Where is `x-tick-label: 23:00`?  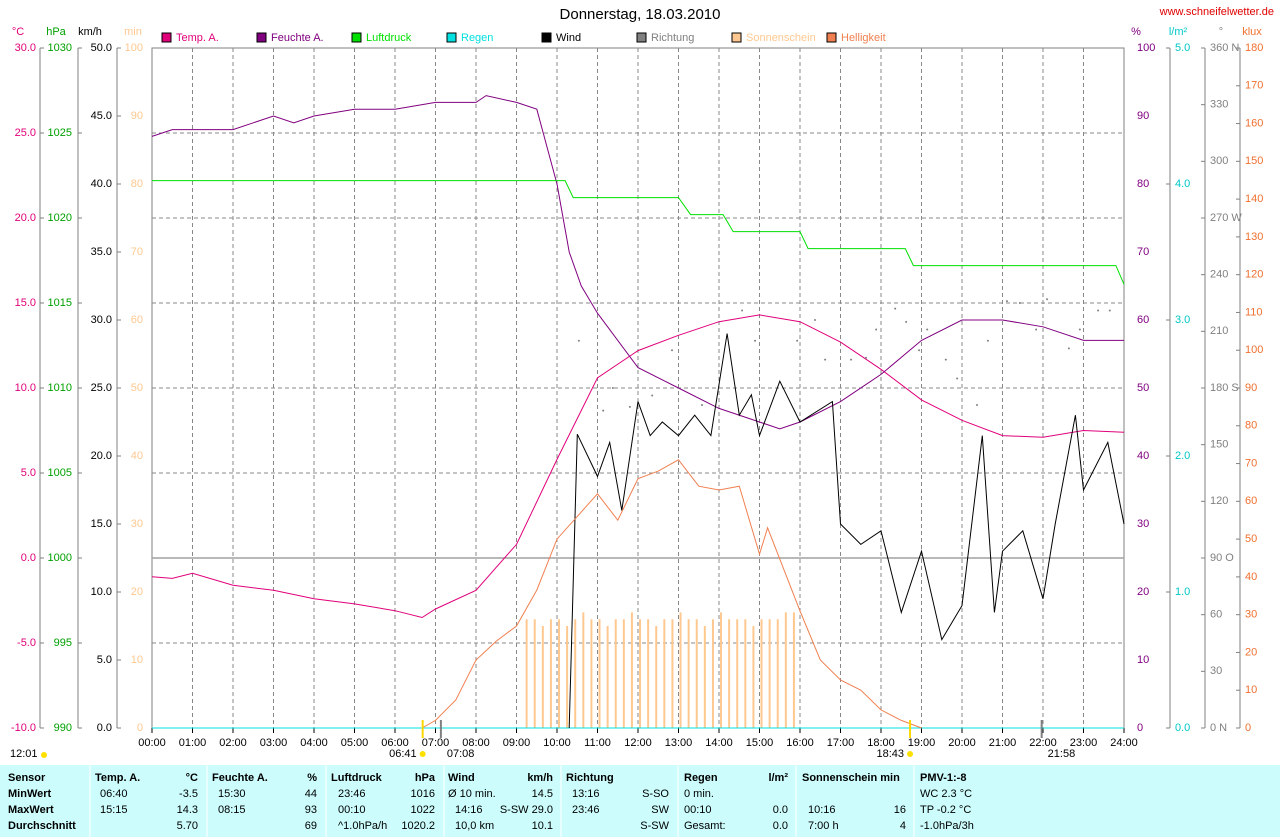
x-tick-label: 23:00 is located at coordinates (1084, 743).